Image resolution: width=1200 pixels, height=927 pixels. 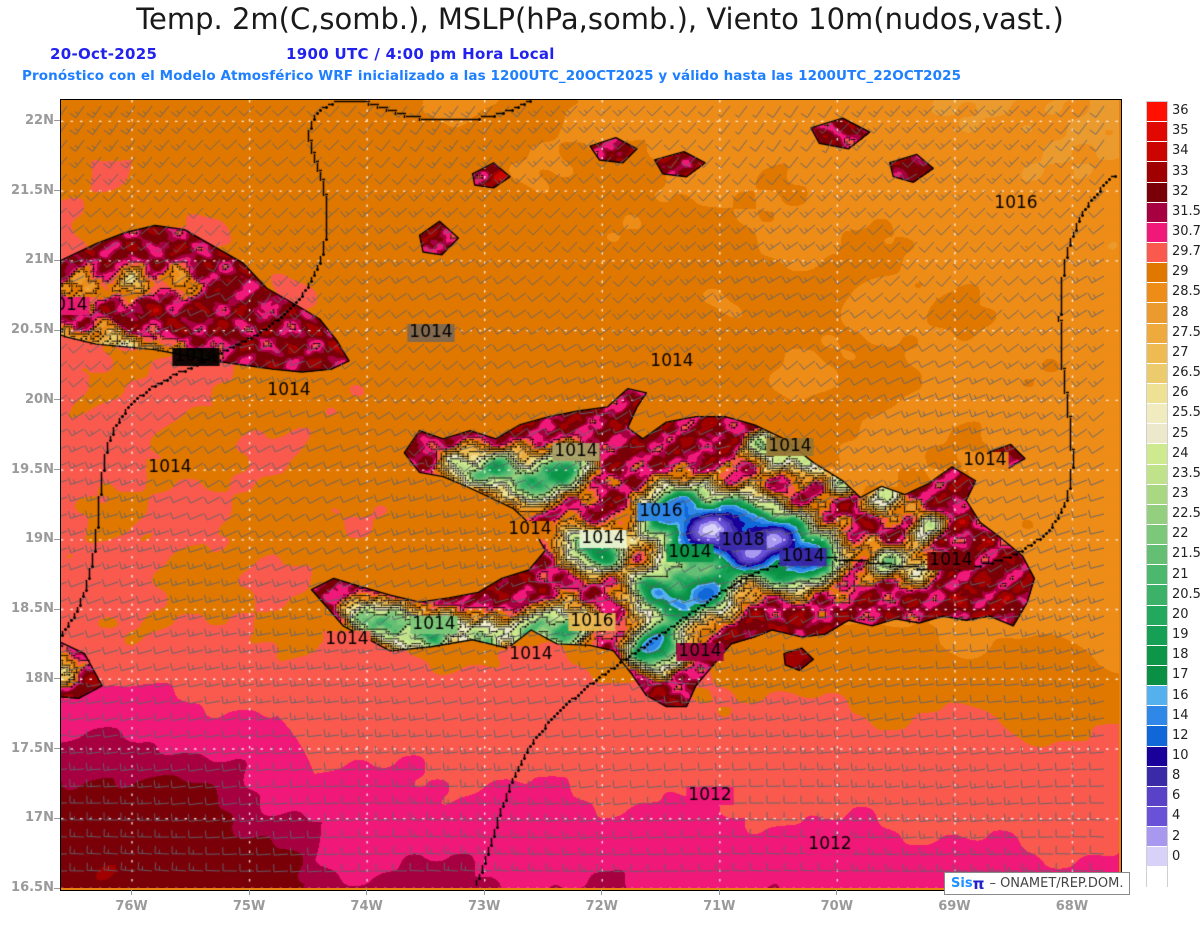 I want to click on colorbar-tick-label: 10, so click(x=1180, y=755).